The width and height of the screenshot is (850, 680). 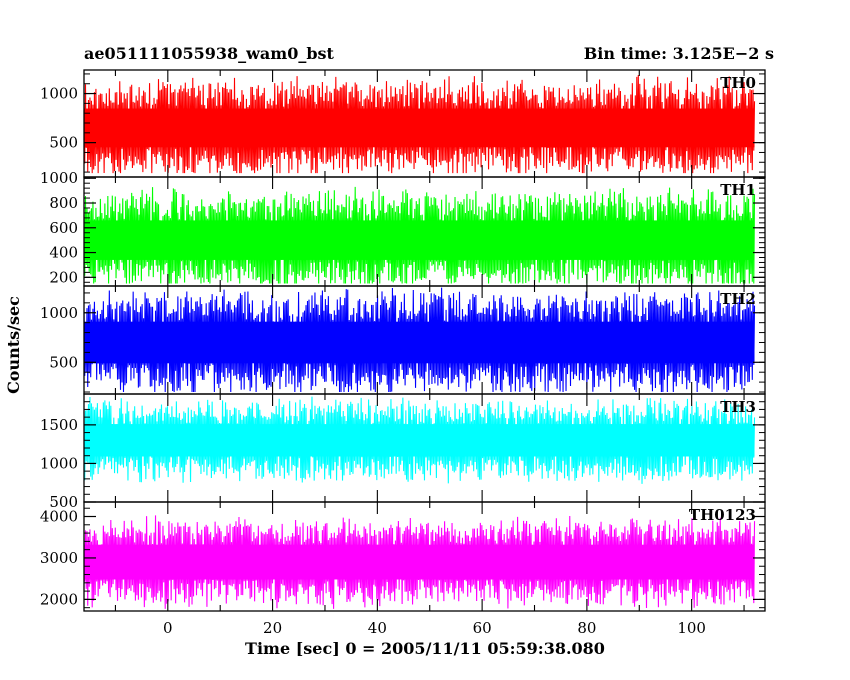 I want to click on y-tick-label: 2000, so click(x=59, y=599).